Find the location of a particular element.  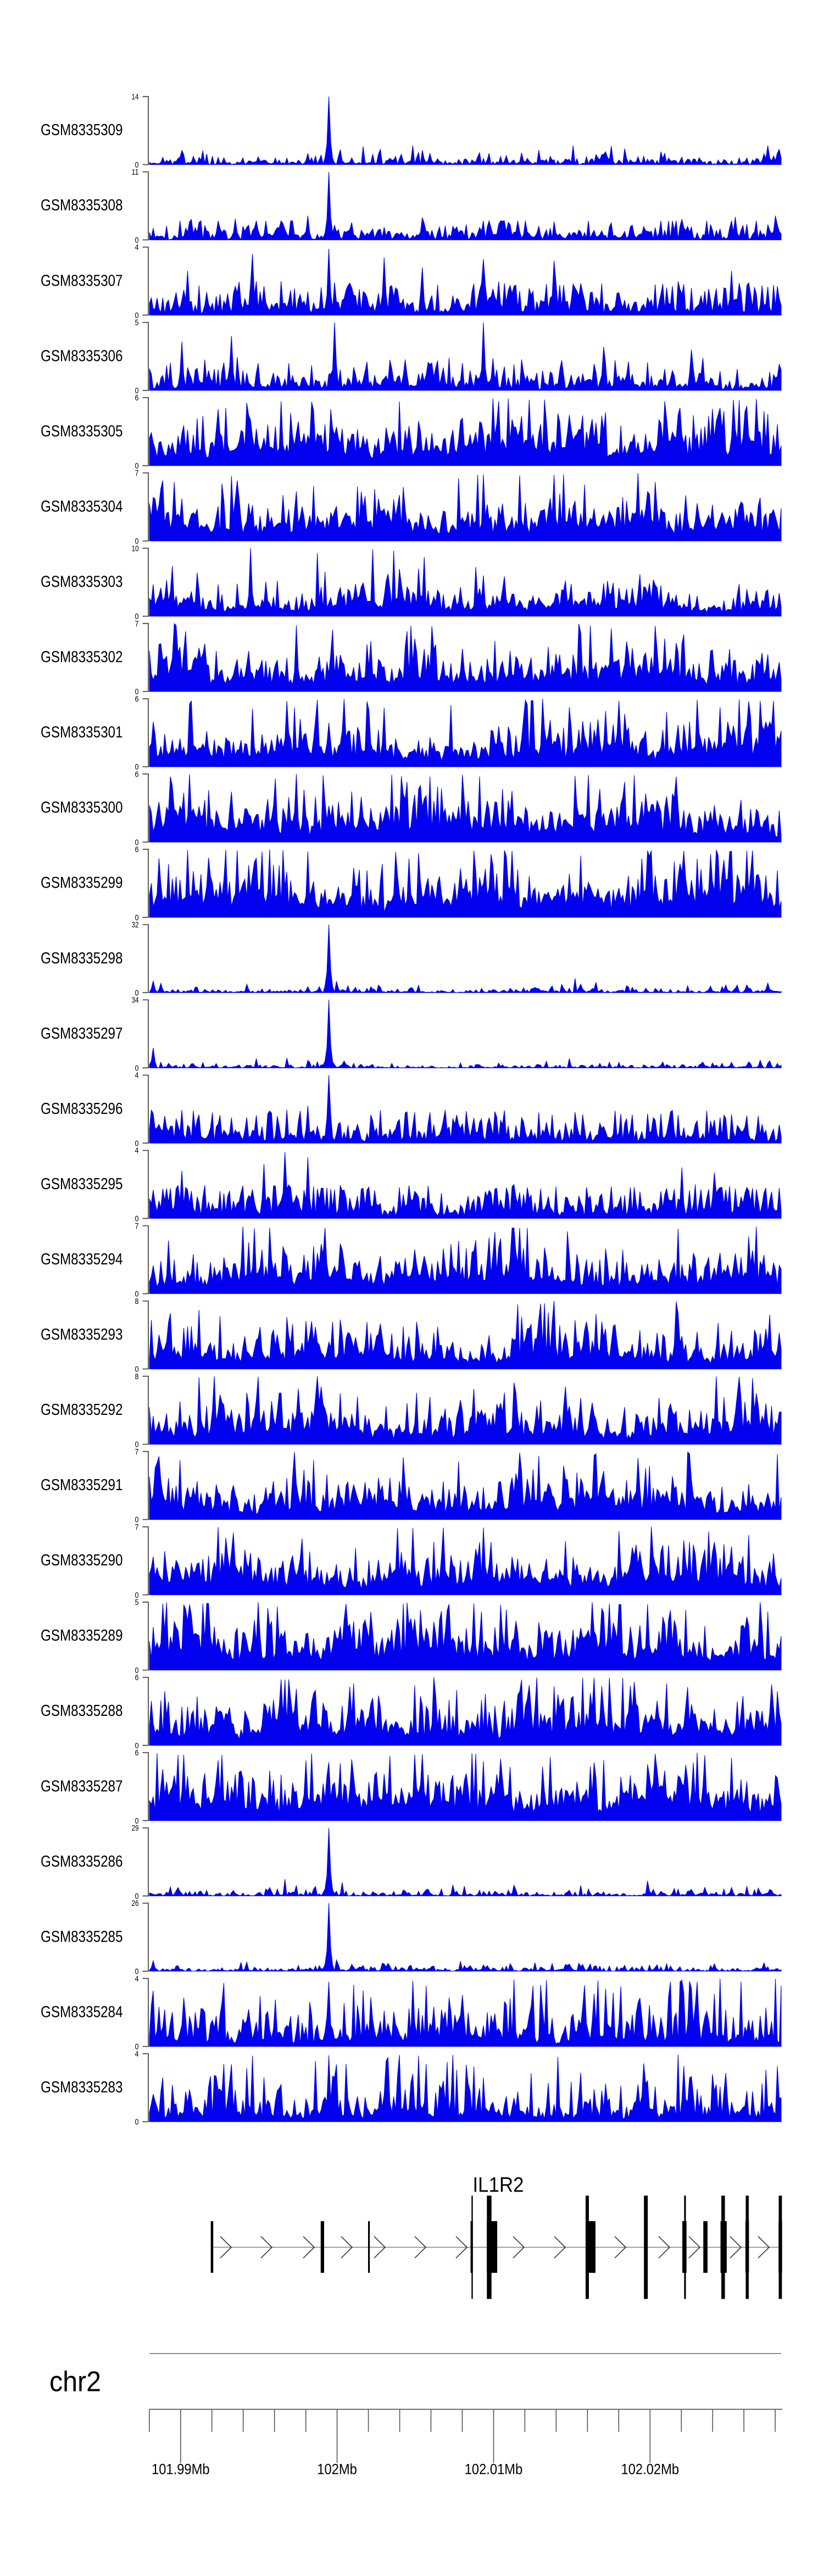

svg-text: GSM8335299 is located at coordinates (82, 883).